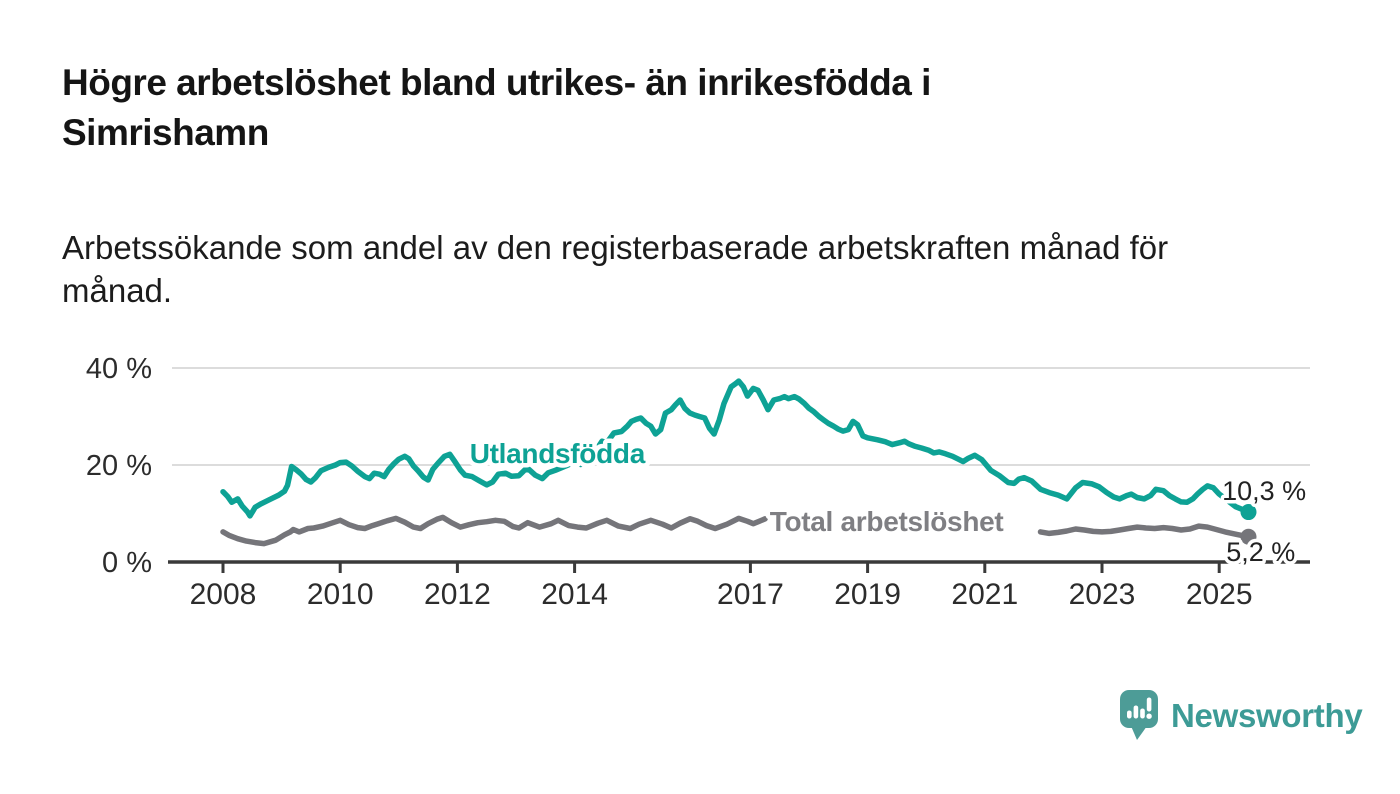  What do you see at coordinates (1260, 552) in the screenshot?
I see `value-label-3: 5,2 %` at bounding box center [1260, 552].